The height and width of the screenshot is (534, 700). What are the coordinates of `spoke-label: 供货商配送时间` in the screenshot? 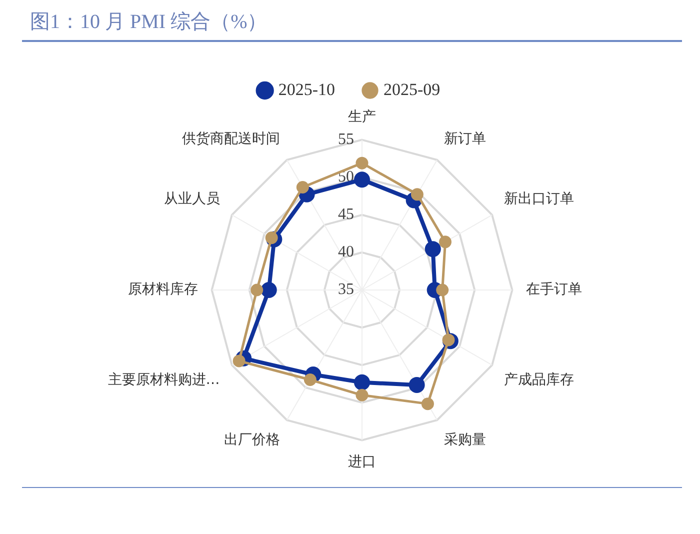 It's located at (231, 139).